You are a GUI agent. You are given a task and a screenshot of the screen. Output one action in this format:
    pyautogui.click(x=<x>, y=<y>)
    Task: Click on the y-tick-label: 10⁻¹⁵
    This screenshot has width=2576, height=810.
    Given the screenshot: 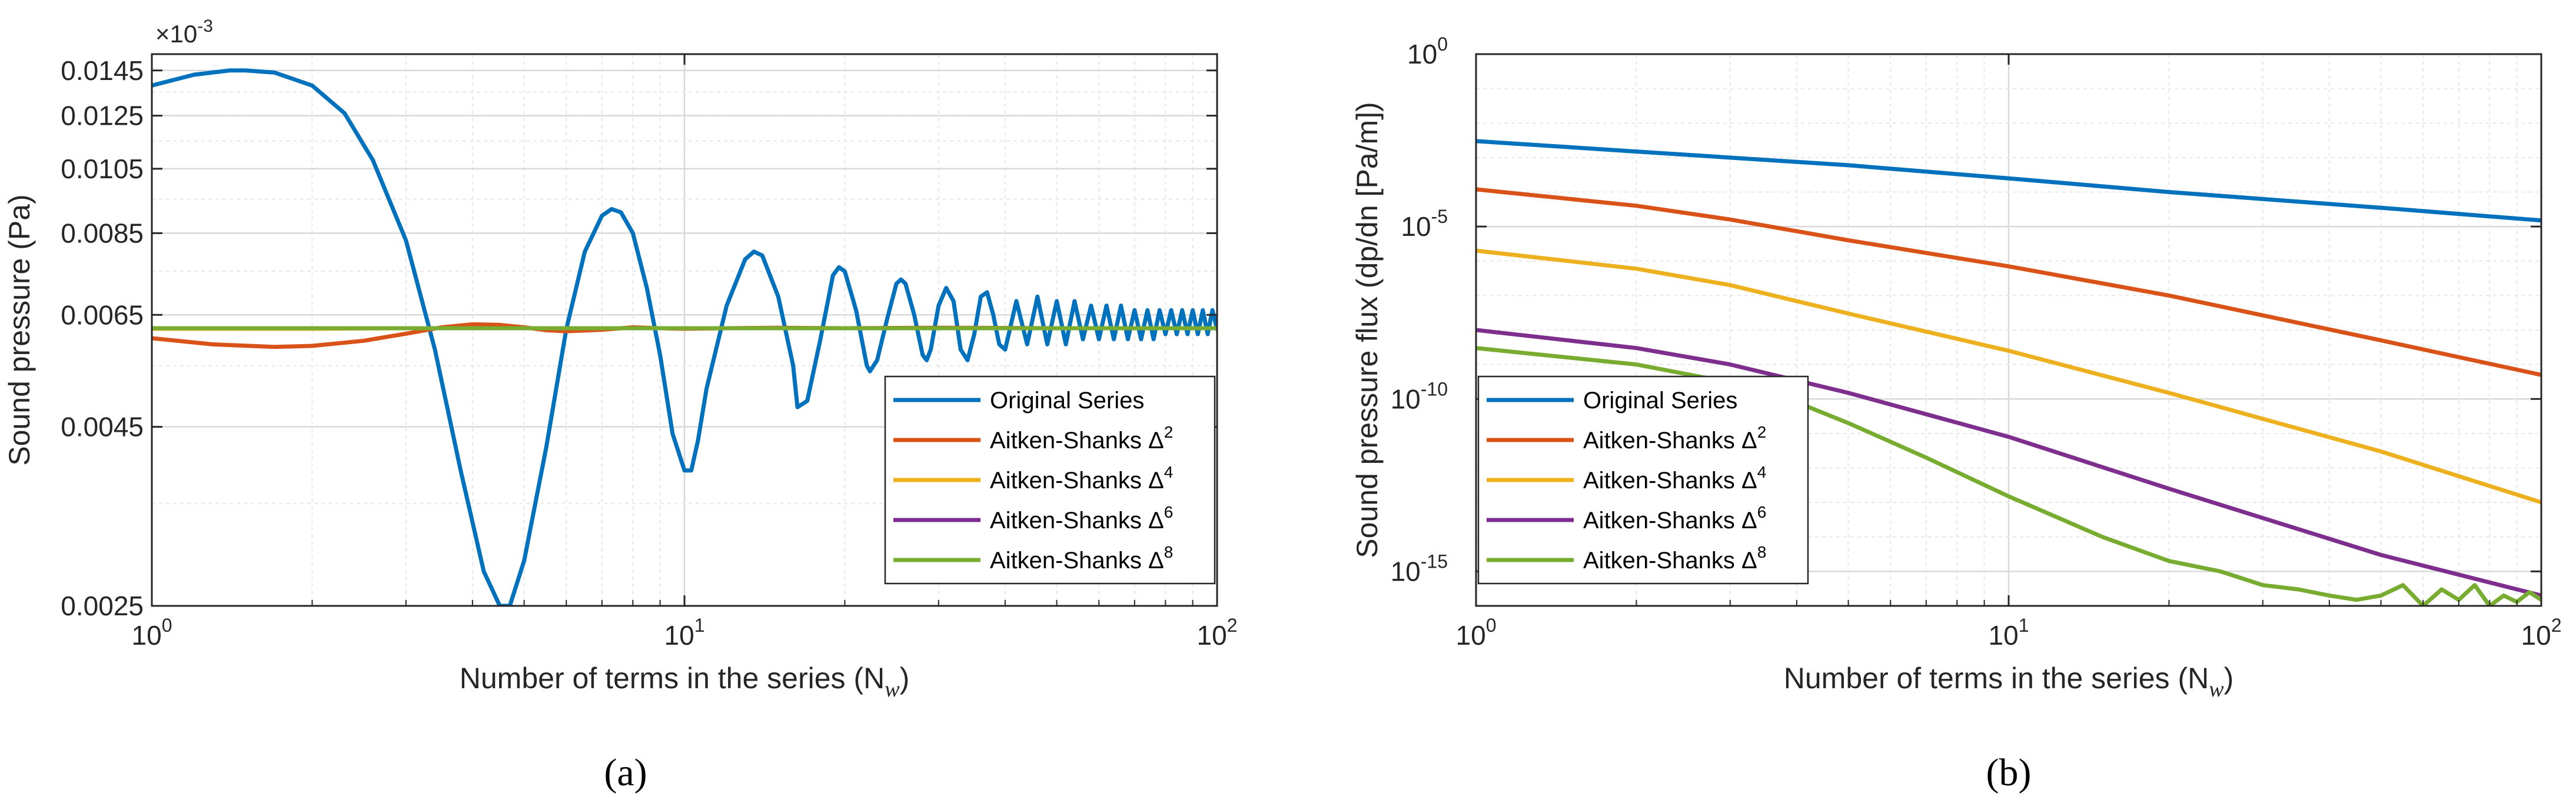 What is the action you would take?
    pyautogui.click(x=1419, y=568)
    